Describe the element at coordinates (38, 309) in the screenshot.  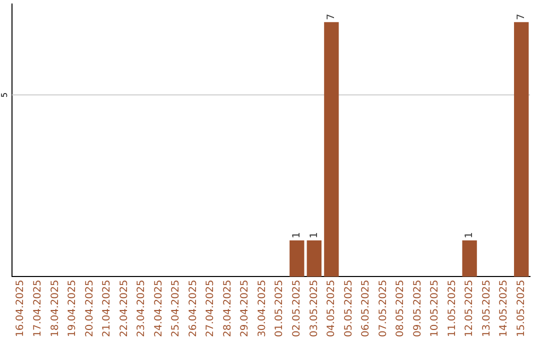
I see `x-tick-label: 17.04.2025` at that location.